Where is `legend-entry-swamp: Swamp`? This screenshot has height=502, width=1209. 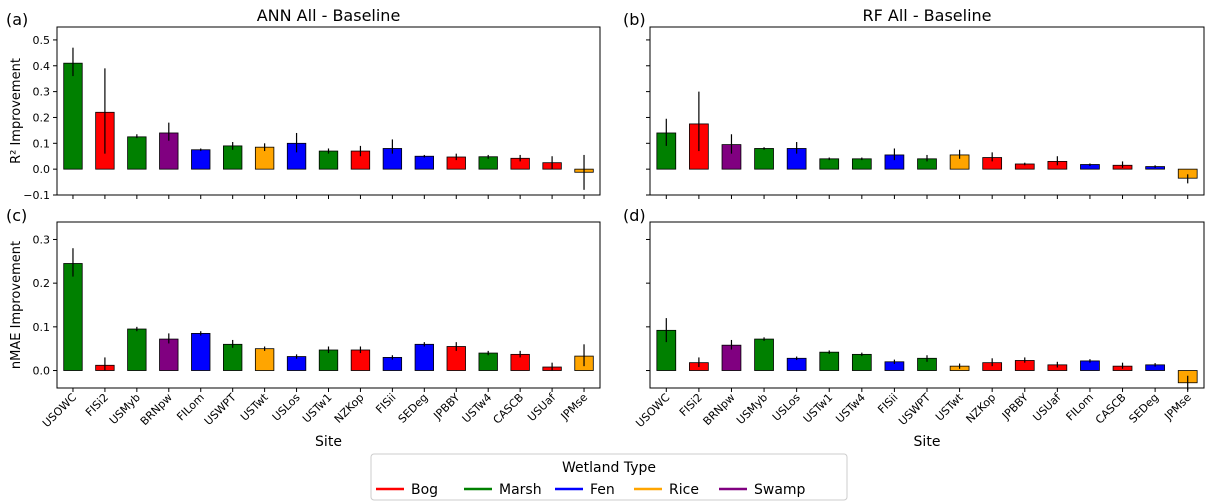
legend-entry-swamp: Swamp is located at coordinates (762, 490).